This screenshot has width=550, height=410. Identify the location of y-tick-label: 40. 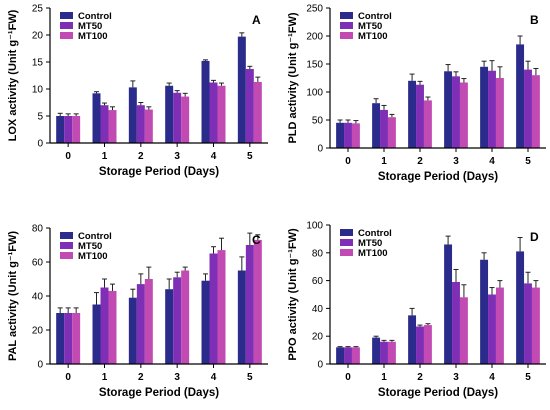
(318, 309).